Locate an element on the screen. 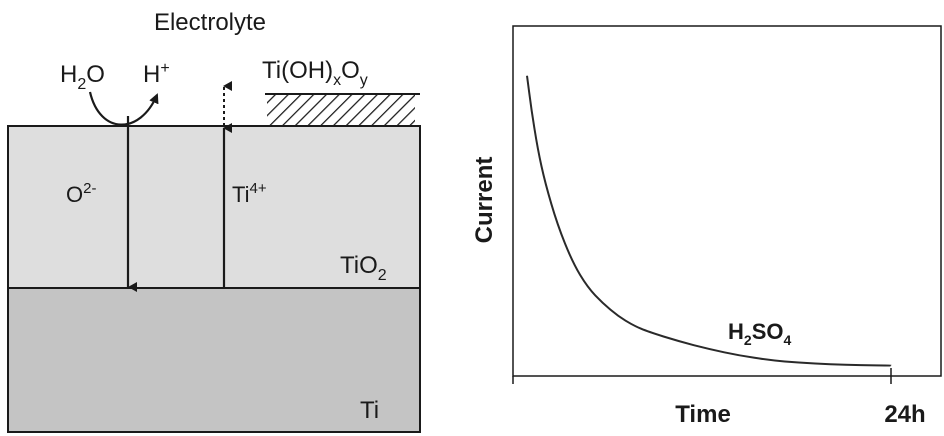 Image resolution: width=944 pixels, height=436 pixels. tio2-label: TiO2 is located at coordinates (363, 268).